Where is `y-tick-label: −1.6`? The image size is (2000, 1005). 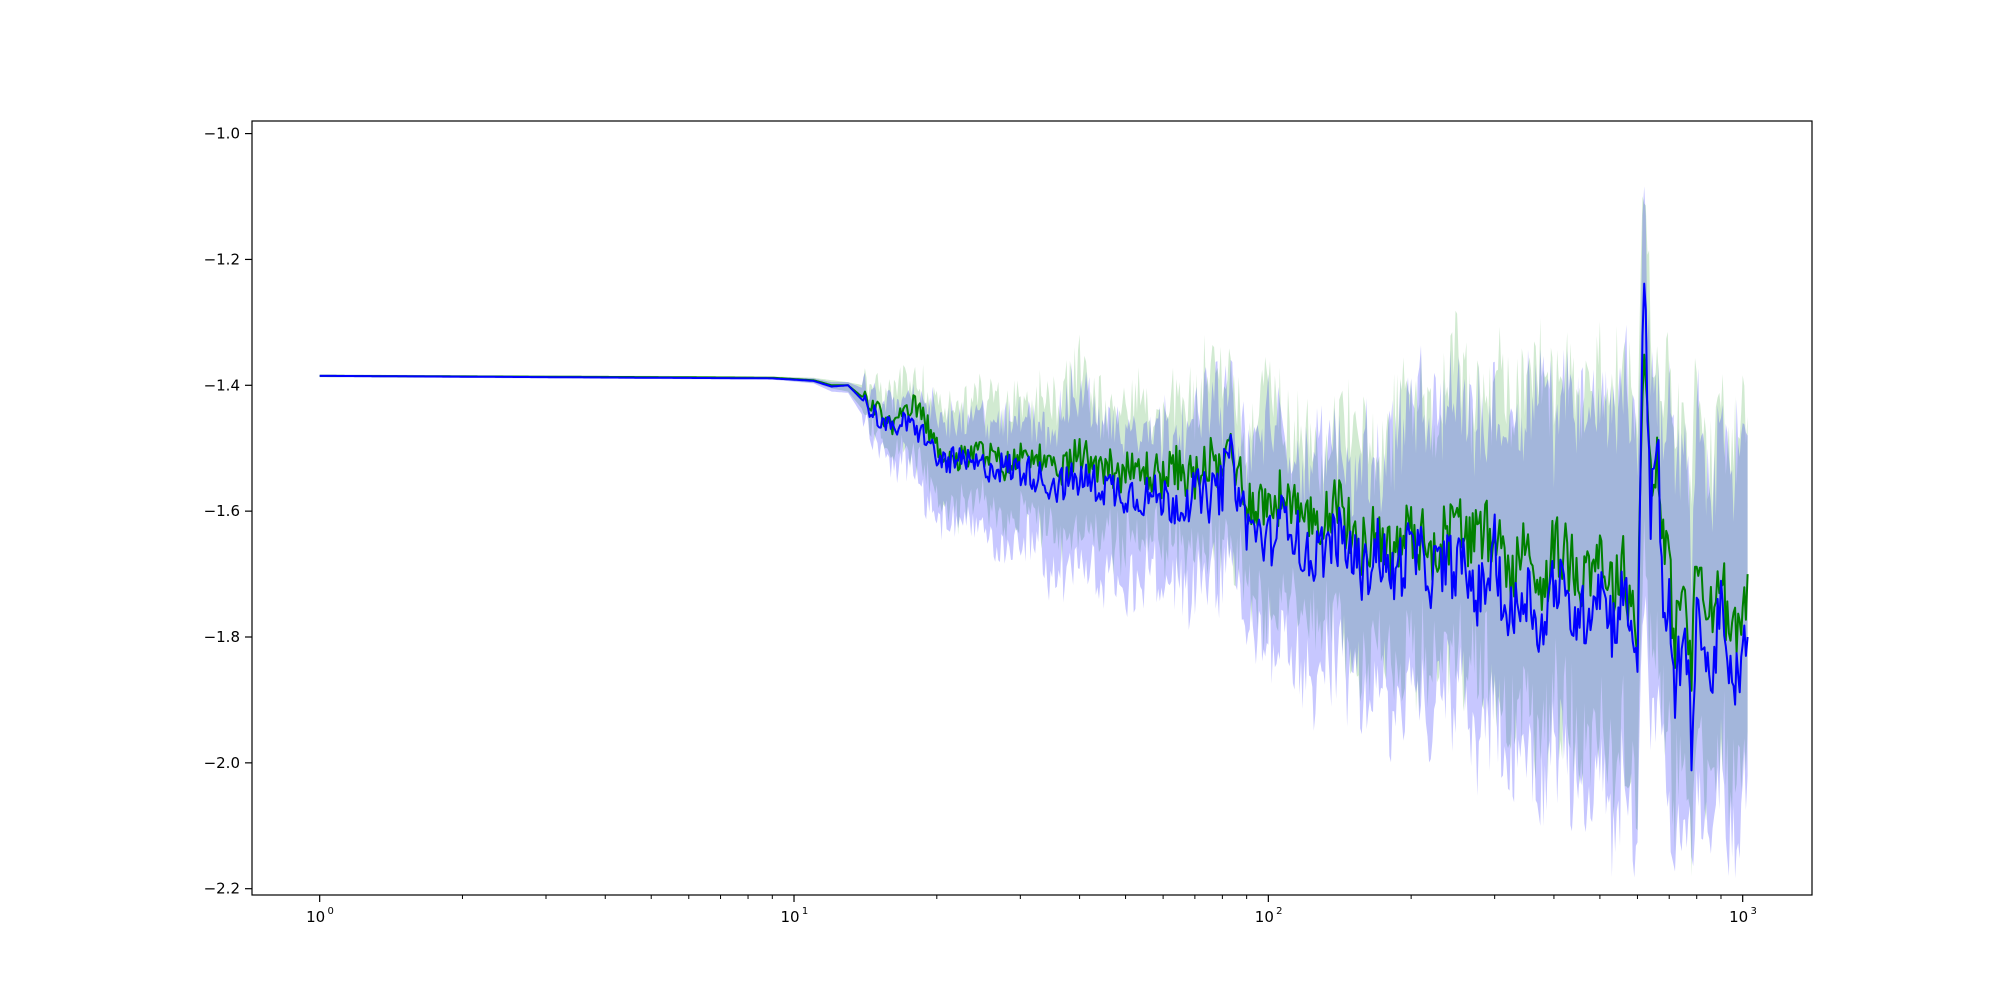
y-tick-label: −1.6 is located at coordinates (222, 511).